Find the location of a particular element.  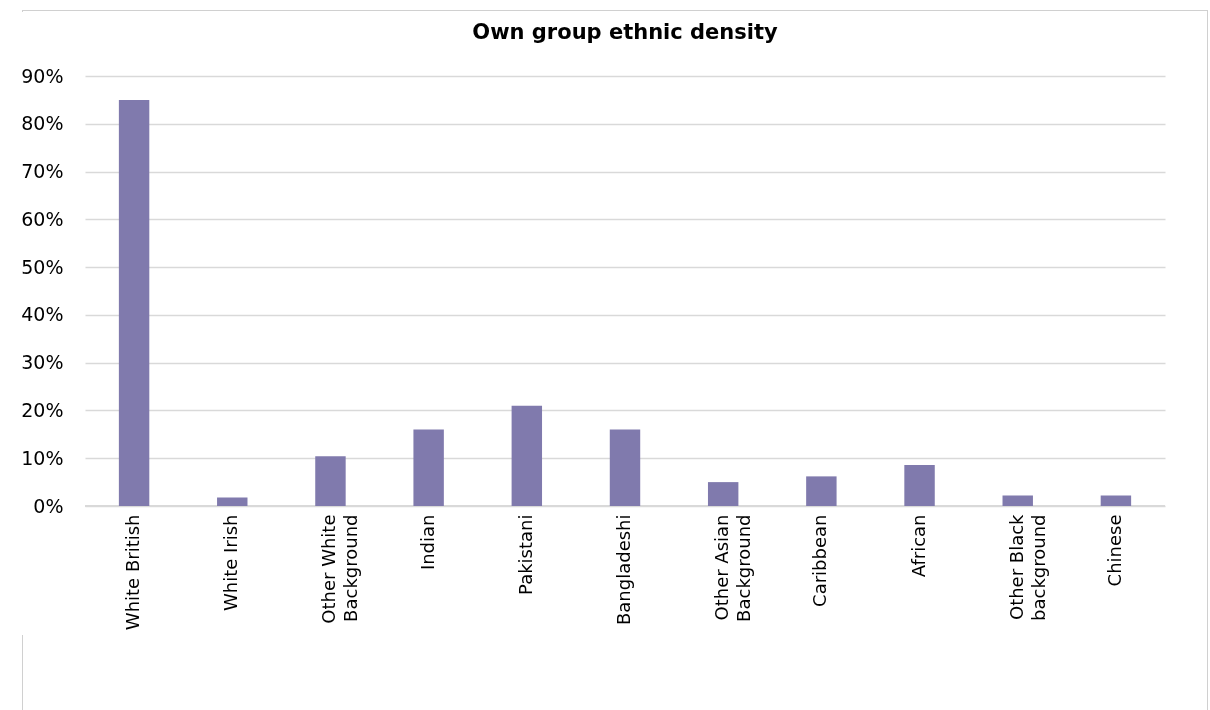

y-tick-label: 20% is located at coordinates (42, 409).